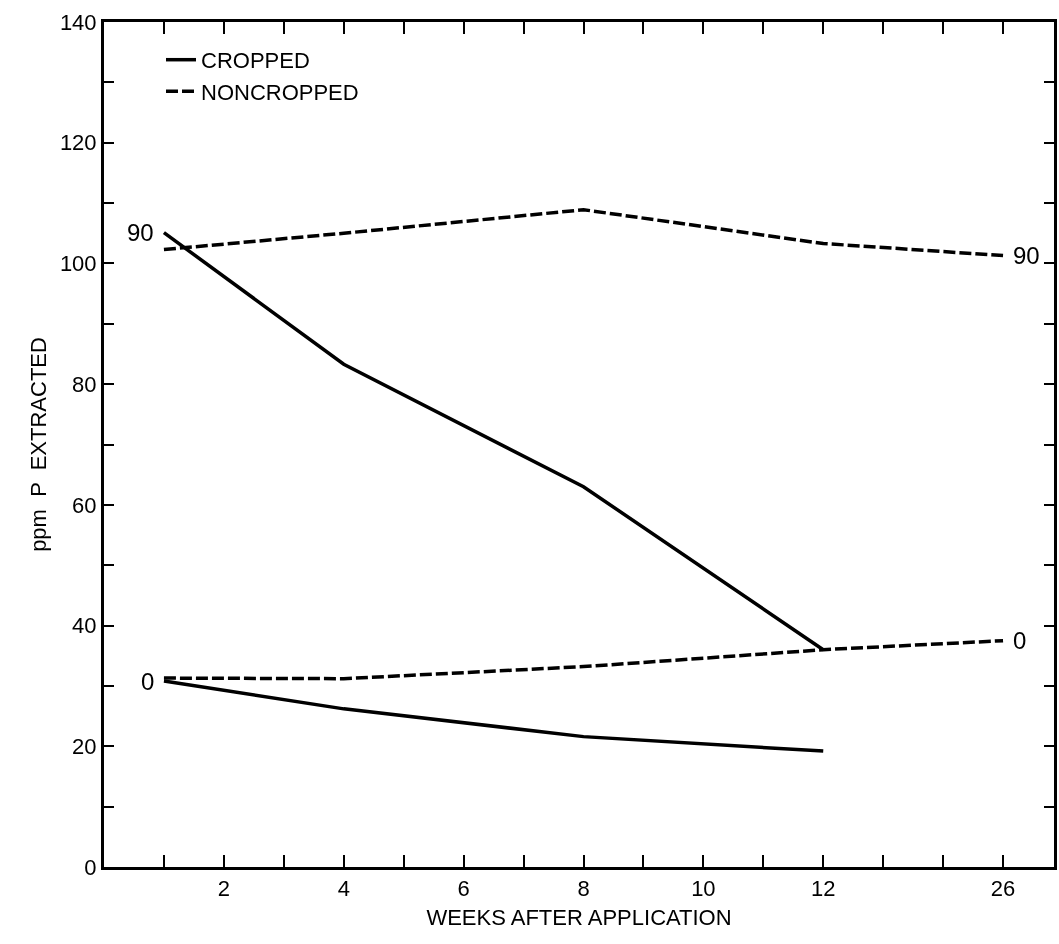  I want to click on x-tick-label: 4, so click(343, 889).